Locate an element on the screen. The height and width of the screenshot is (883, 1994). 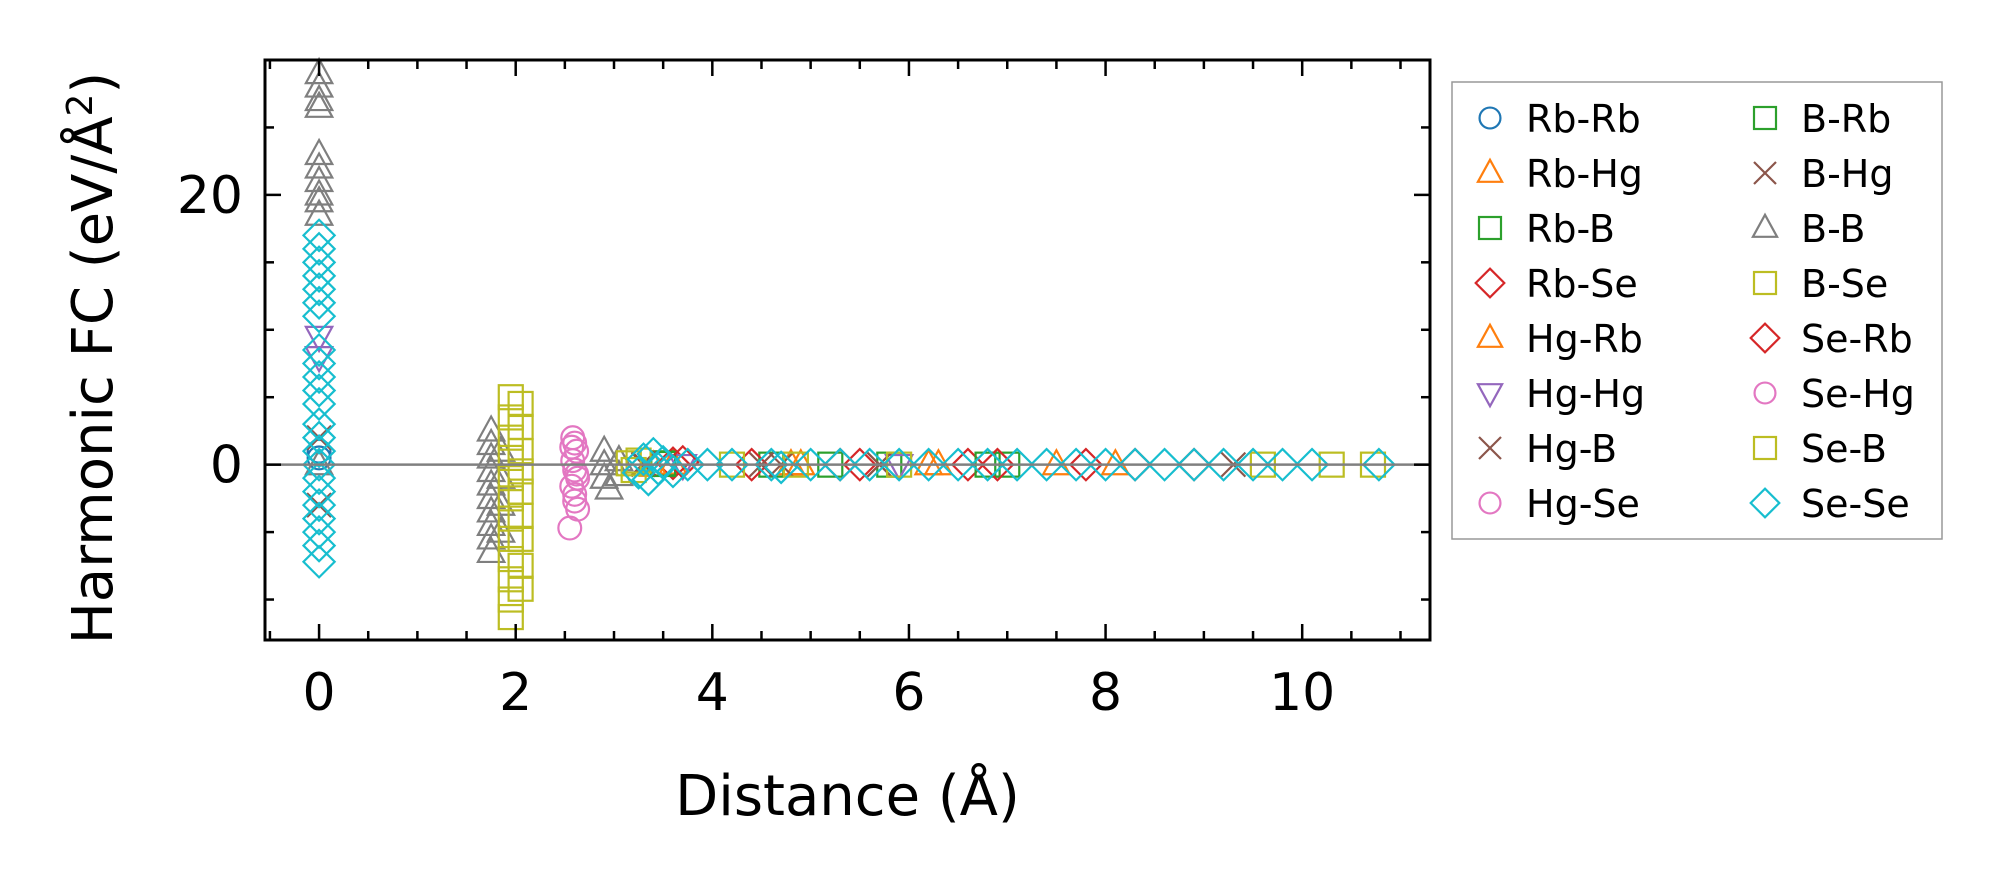
legend-marker-b-se is located at coordinates (1765, 283).